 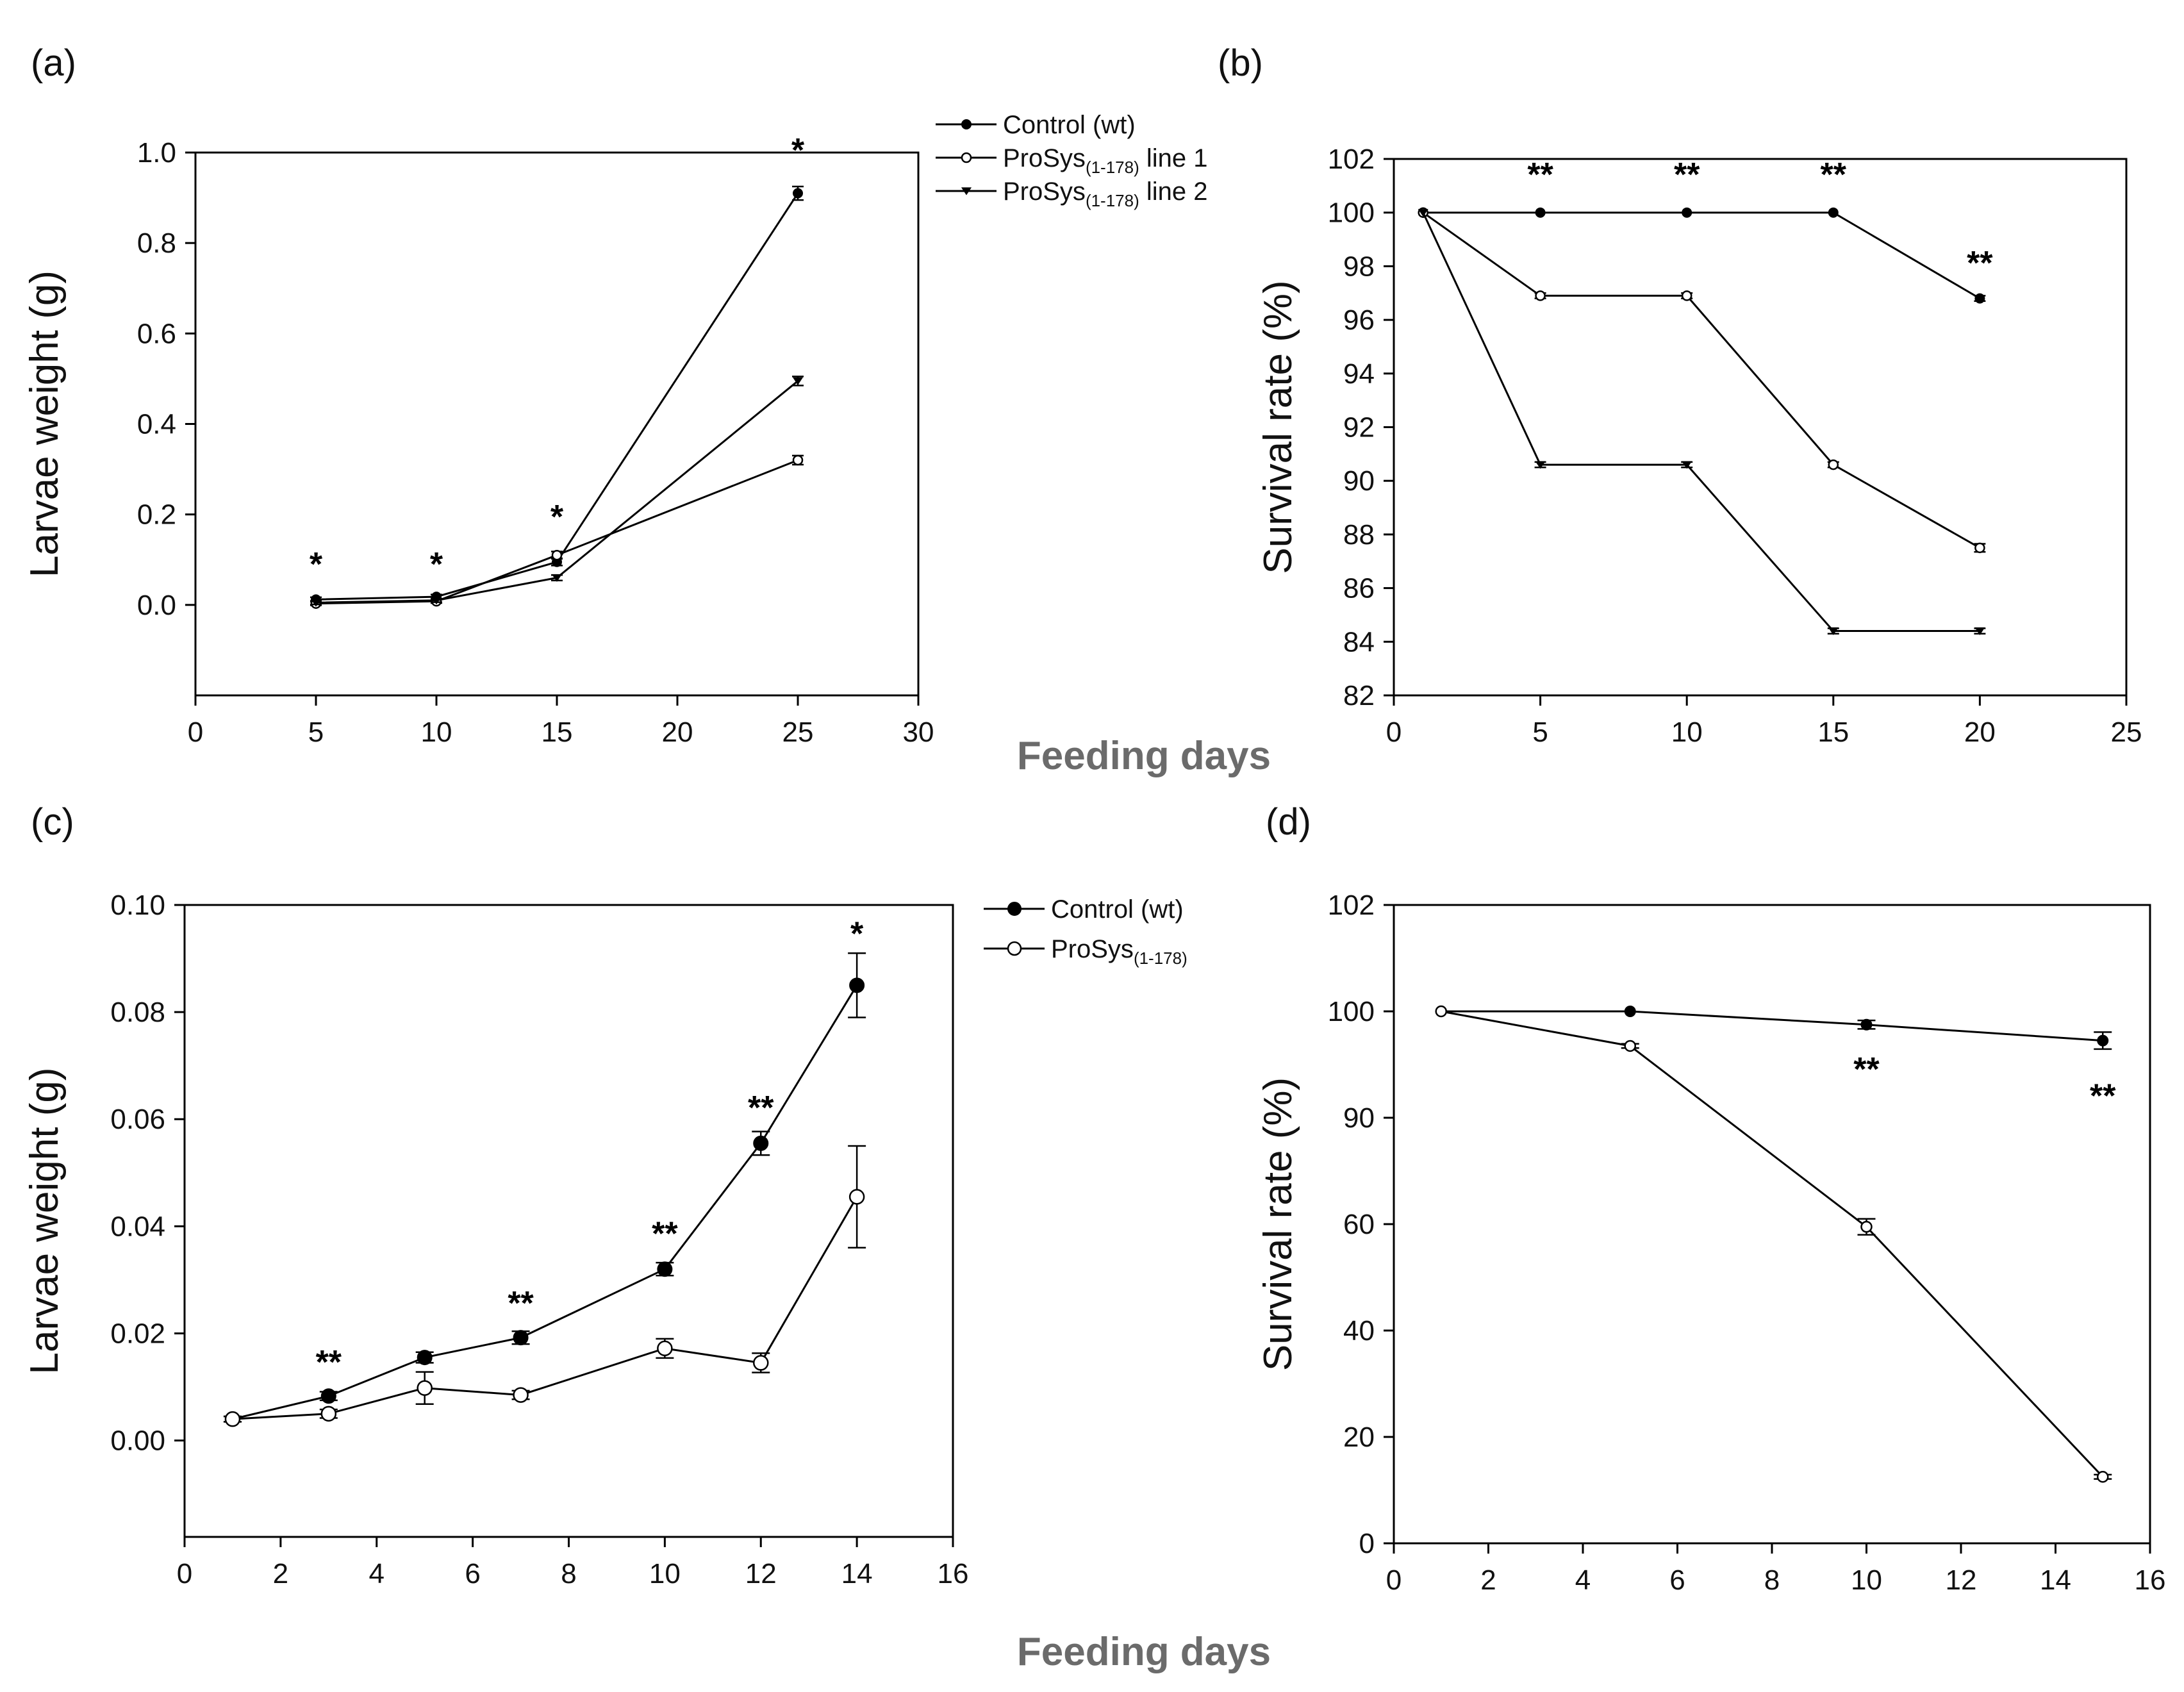 What do you see at coordinates (196, 732) in the screenshot?
I see `x-tick-label: 0` at bounding box center [196, 732].